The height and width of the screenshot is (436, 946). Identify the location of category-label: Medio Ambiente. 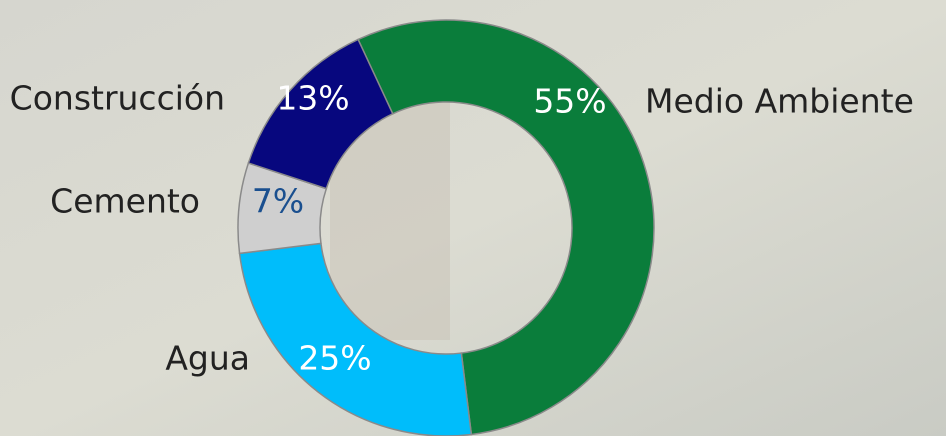
(779, 101).